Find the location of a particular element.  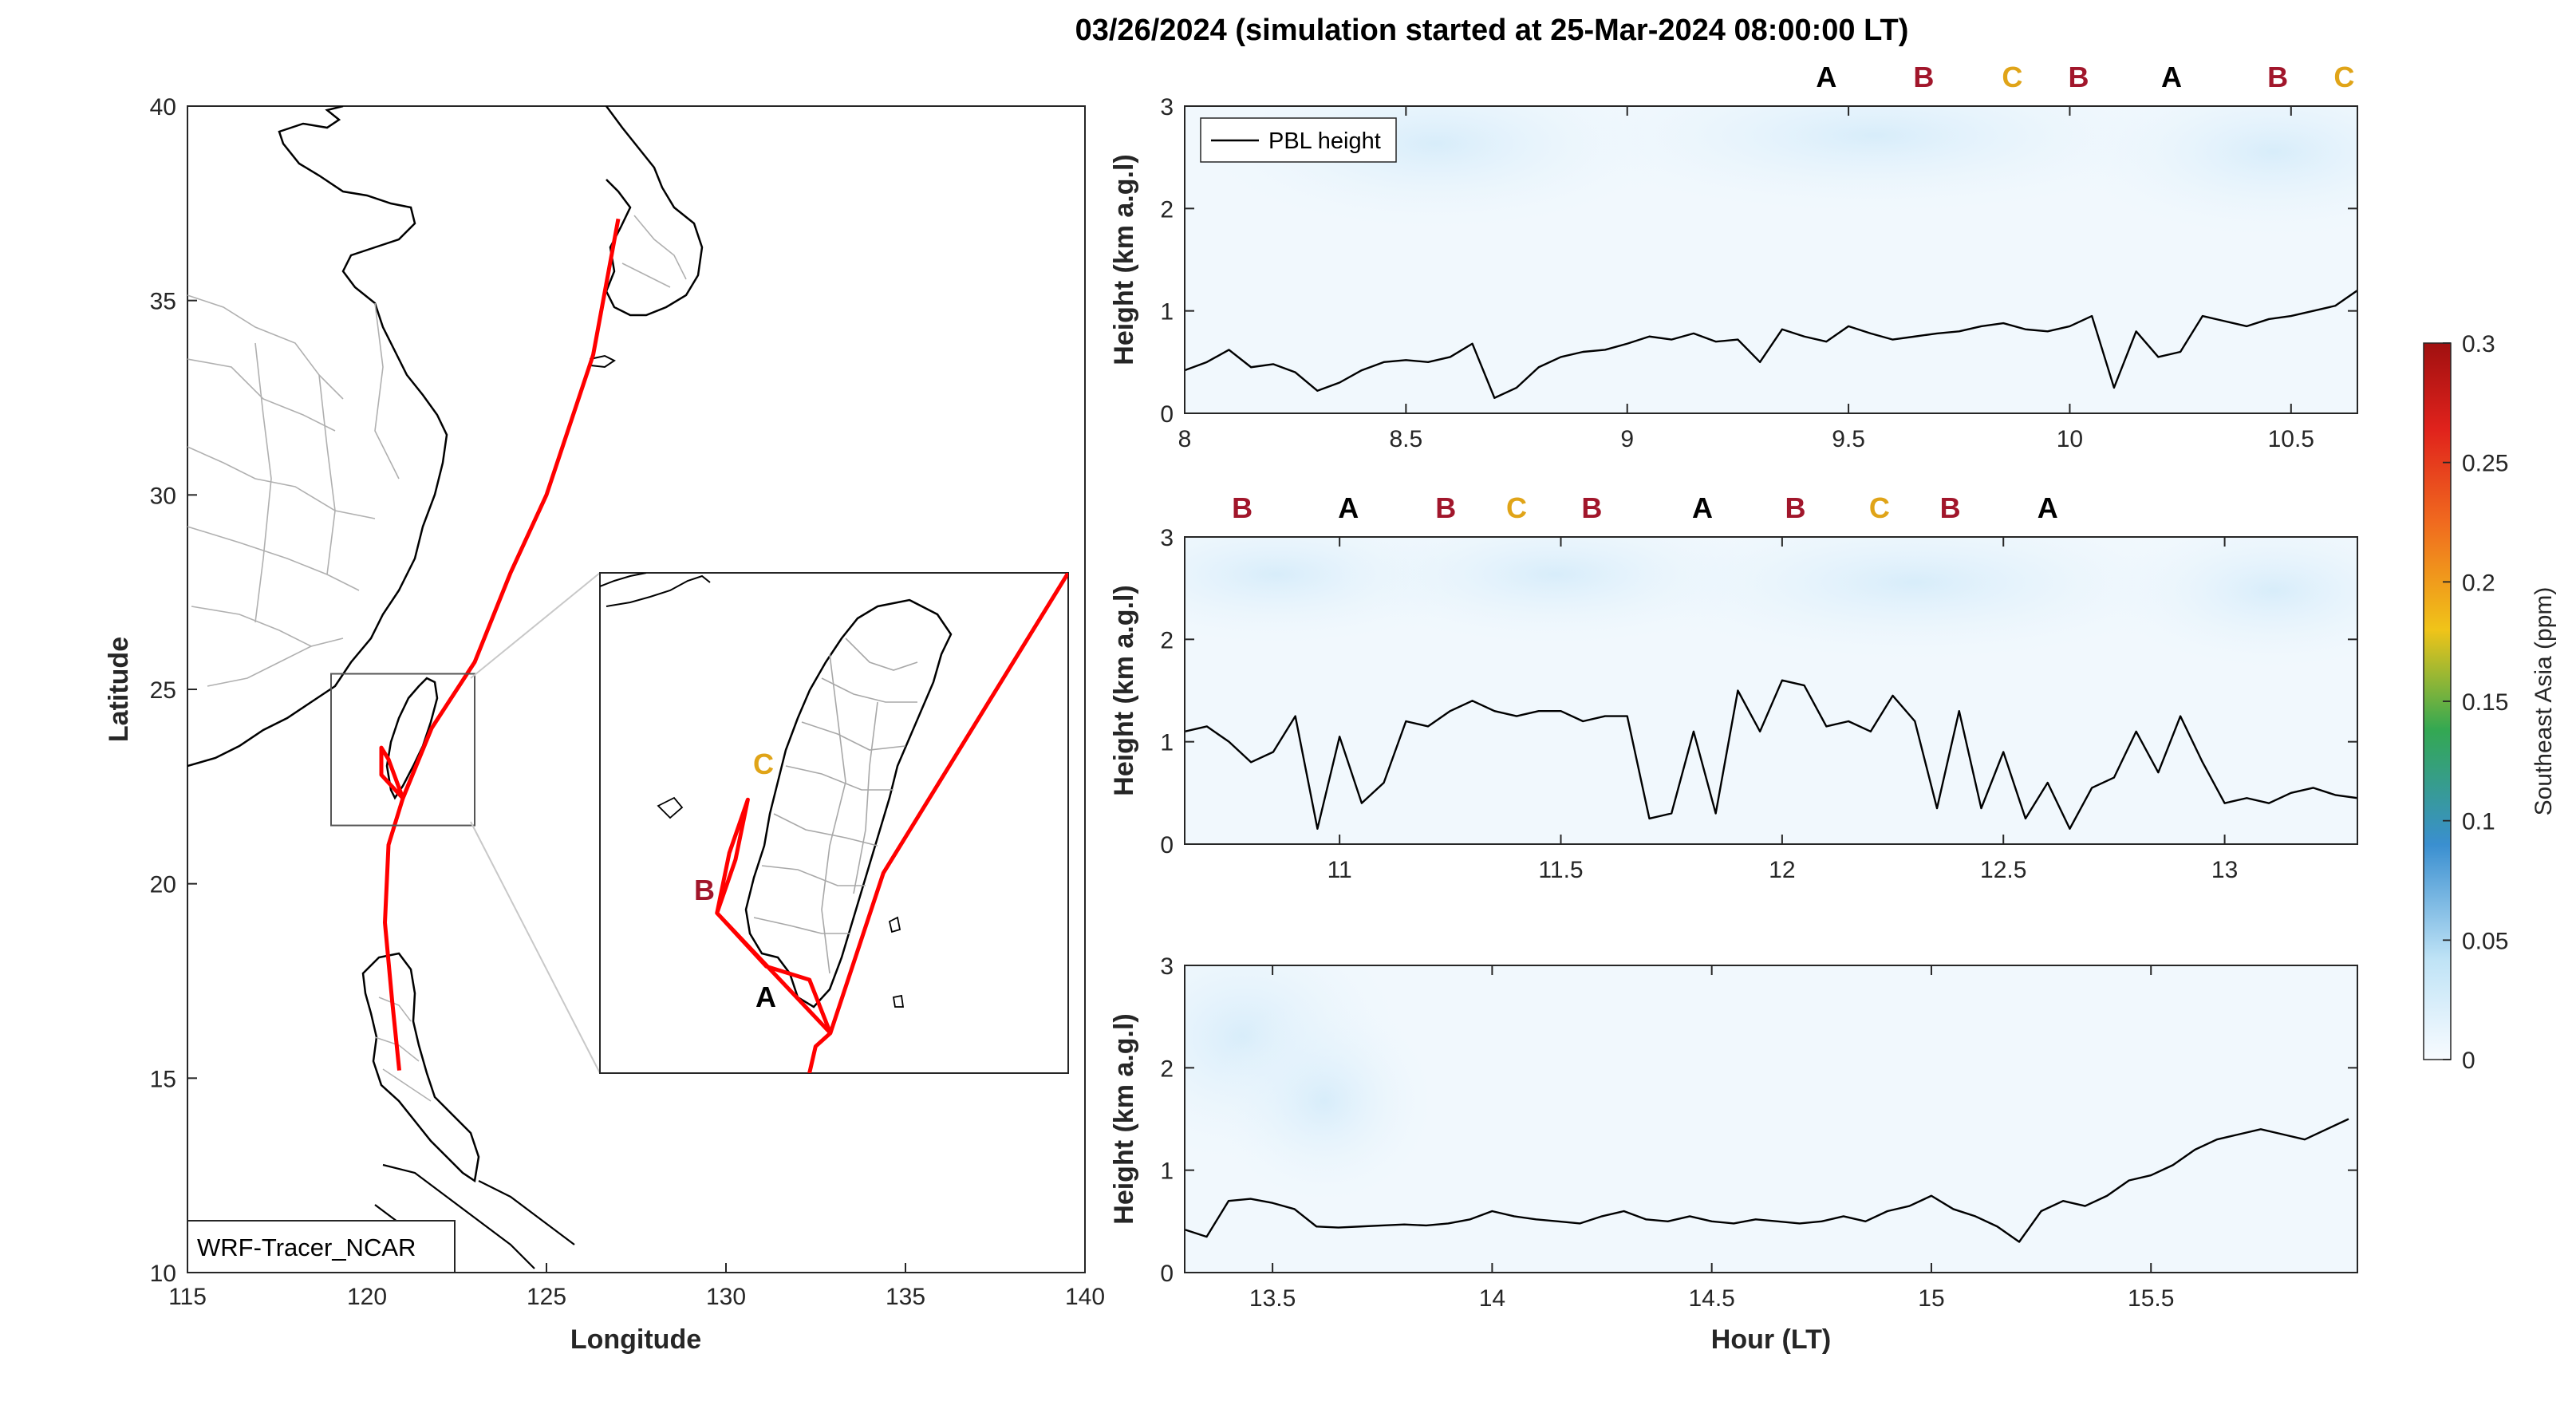

map-ytick-label: 10 is located at coordinates (163, 1274).